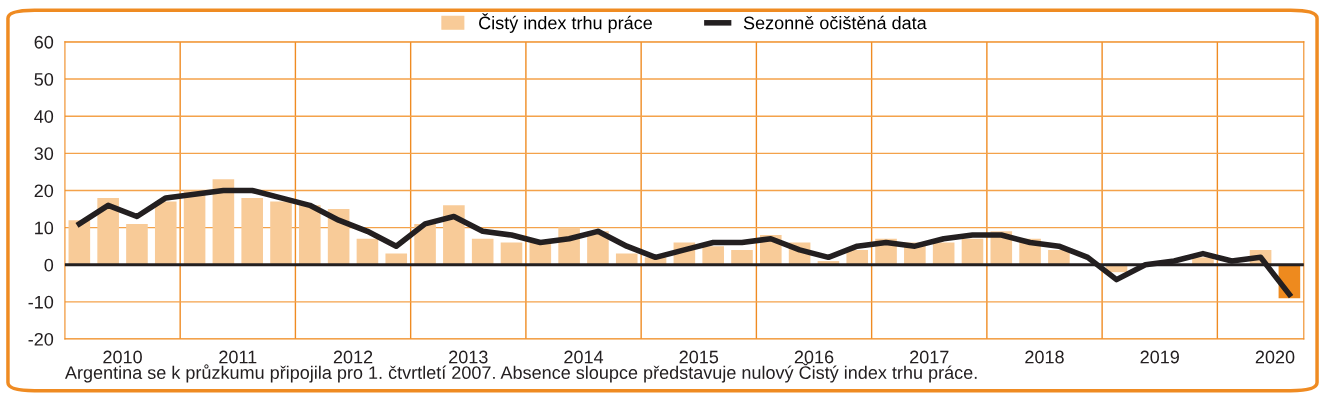 The image size is (1325, 407). Describe the element at coordinates (44, 154) in the screenshot. I see `y-tick-label: 30` at that location.